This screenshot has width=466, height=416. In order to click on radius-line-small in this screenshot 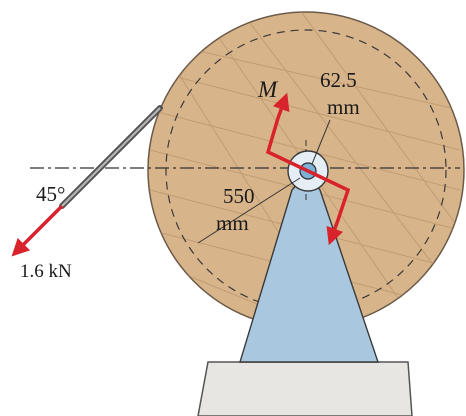, I will do `click(321, 142)`.